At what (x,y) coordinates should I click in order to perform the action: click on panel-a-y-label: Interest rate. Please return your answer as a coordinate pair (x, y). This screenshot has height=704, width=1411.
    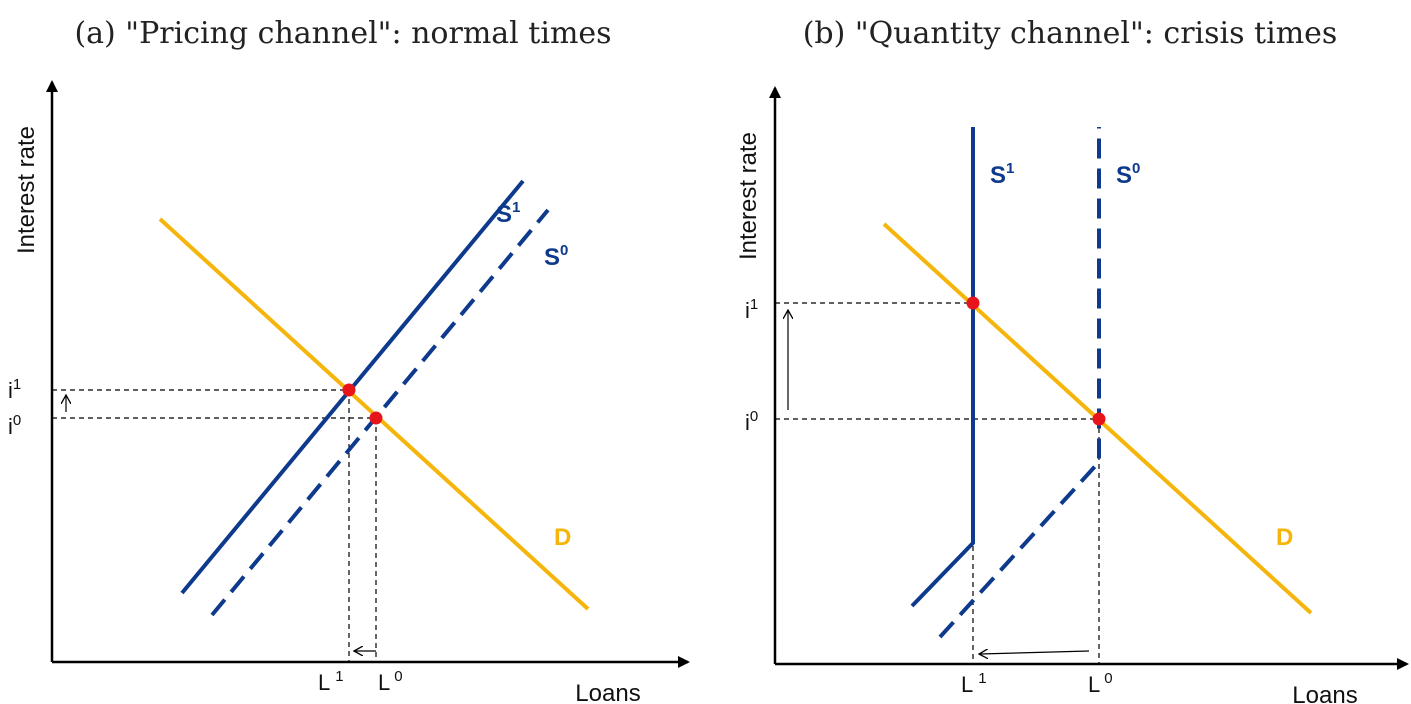
    Looking at the image, I should click on (26, 190).